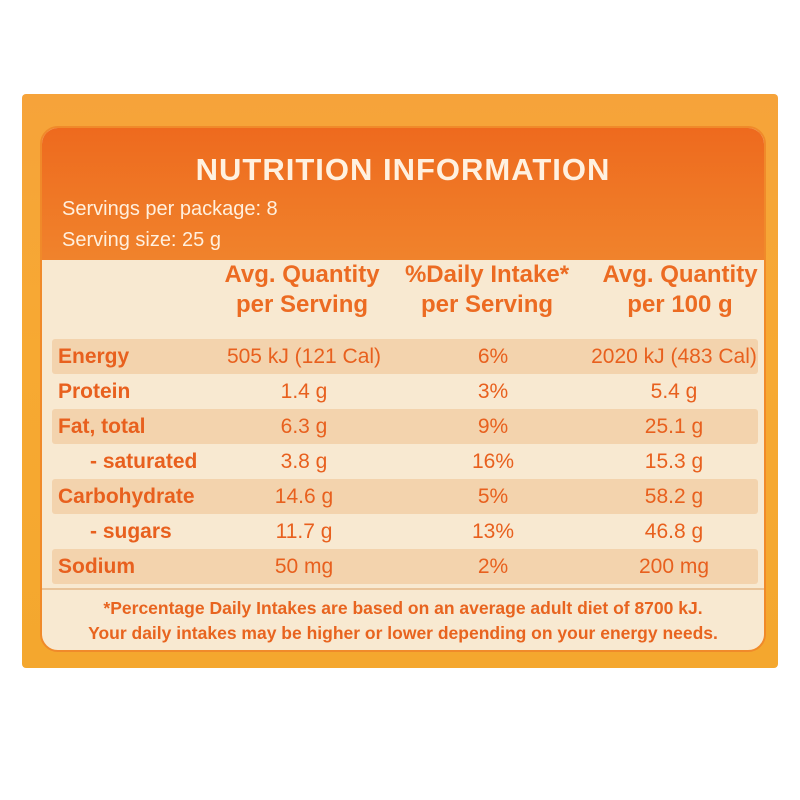  What do you see at coordinates (126, 496) in the screenshot?
I see `row-name: Carbohydrate` at bounding box center [126, 496].